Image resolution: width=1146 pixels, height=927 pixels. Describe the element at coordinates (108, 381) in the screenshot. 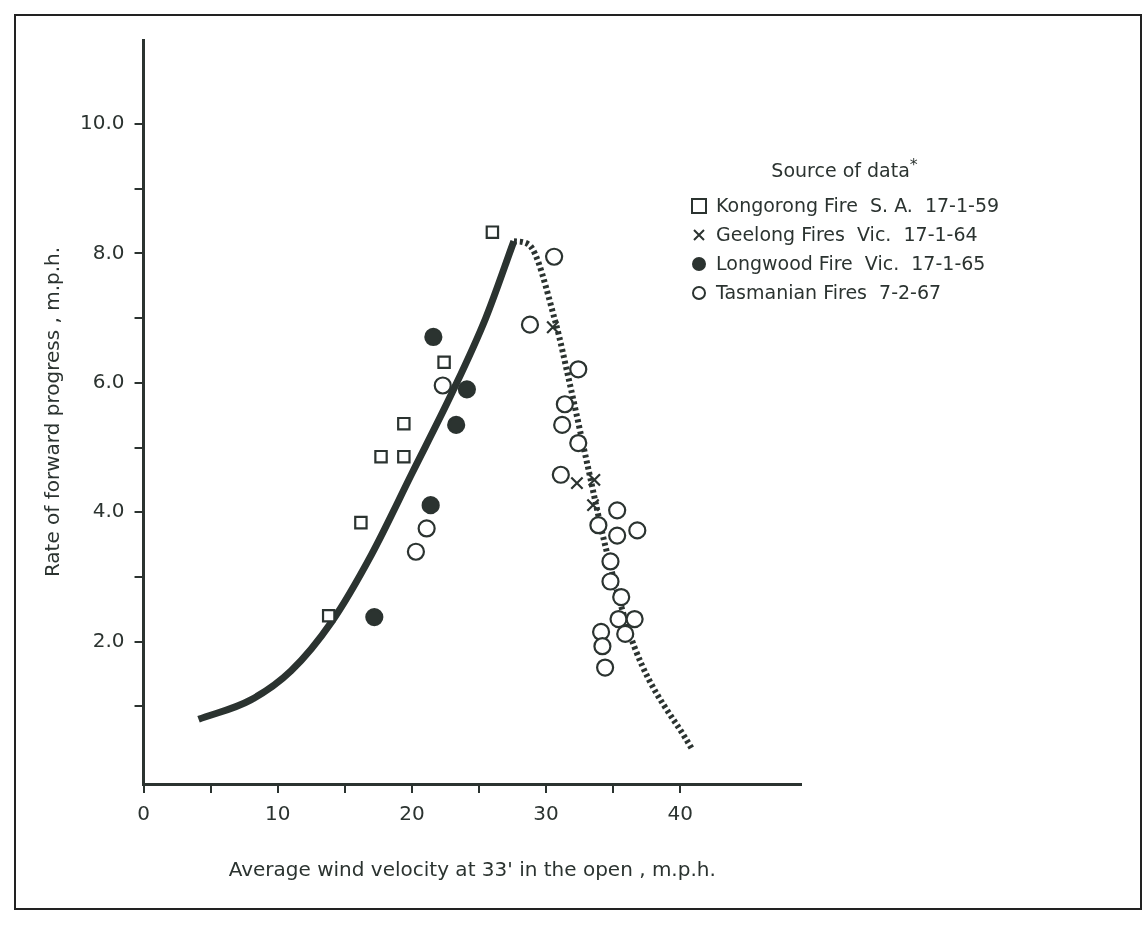

I see `y-tick-label: 6.0` at that location.